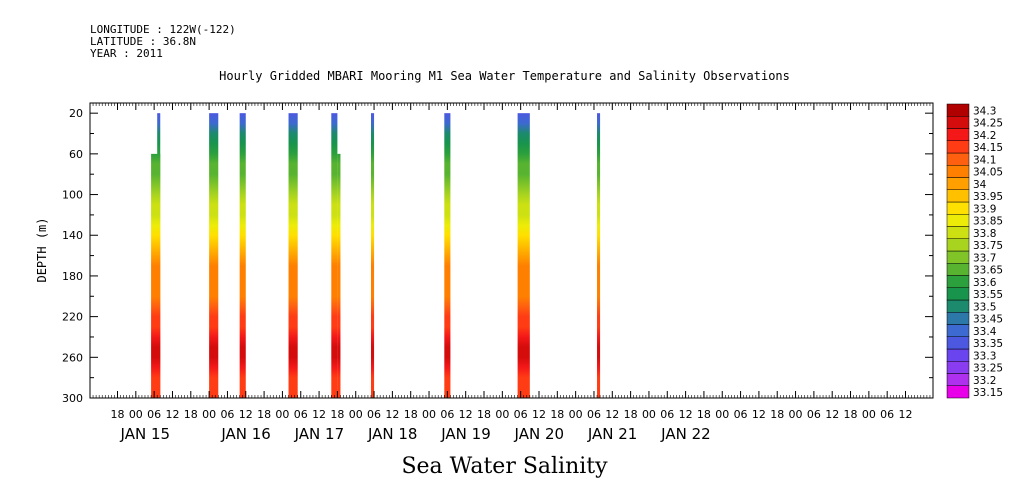 This screenshot has width=1009, height=504. Describe the element at coordinates (958, 220) in the screenshot. I see `colorbar-swatch-33.85` at that location.